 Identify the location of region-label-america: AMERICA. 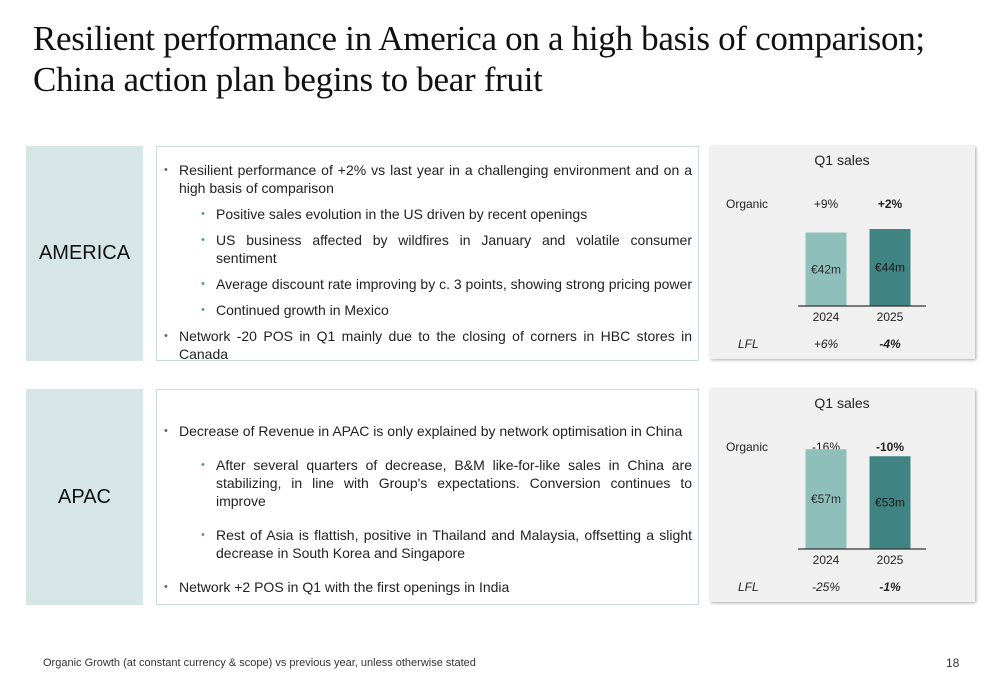
(84, 253).